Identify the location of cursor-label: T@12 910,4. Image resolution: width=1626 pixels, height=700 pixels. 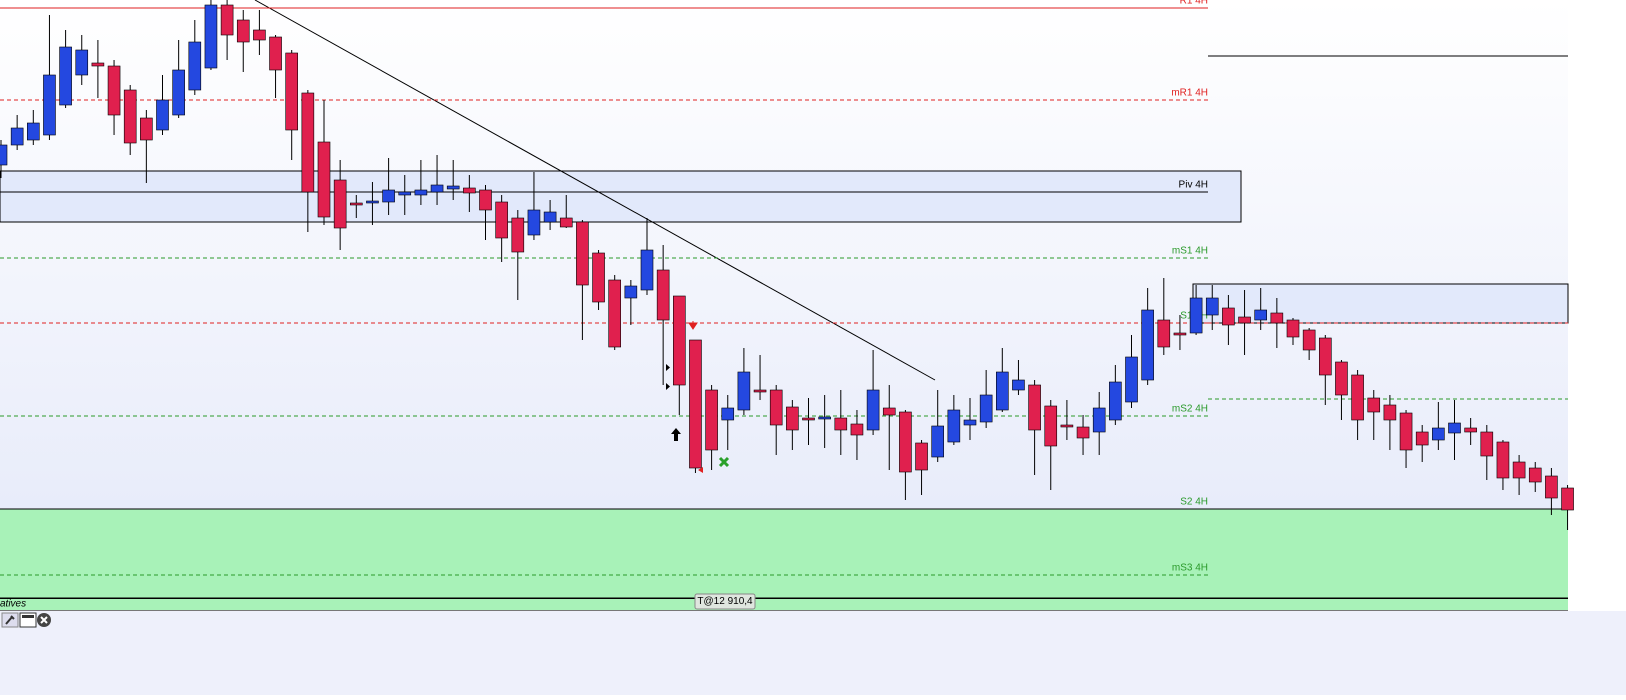
(725, 601).